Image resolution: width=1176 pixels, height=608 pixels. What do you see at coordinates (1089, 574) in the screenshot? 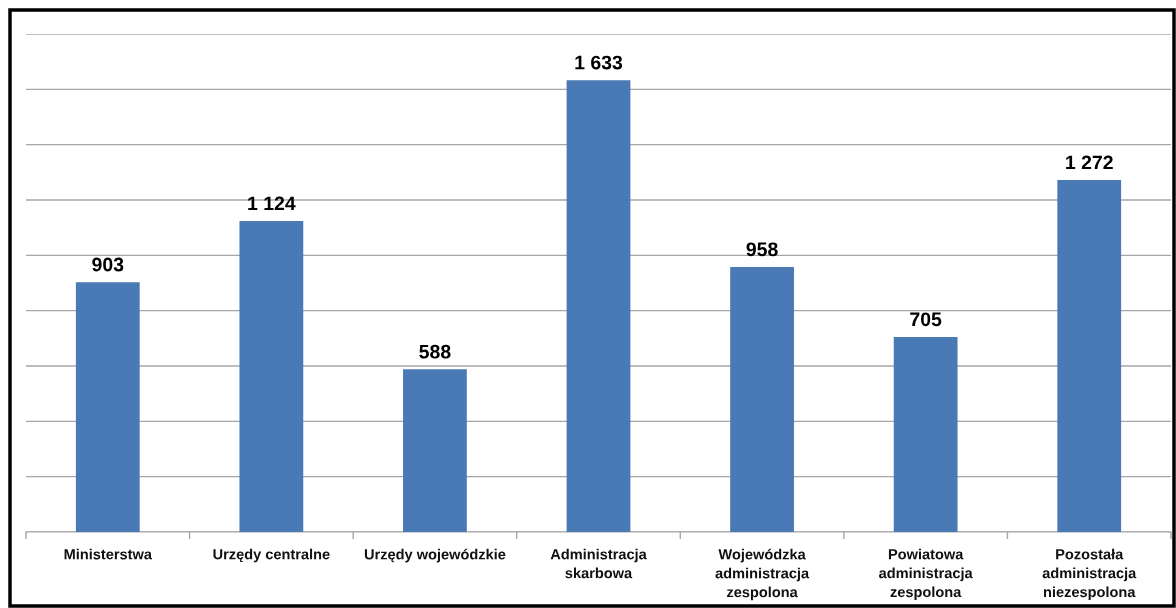
I see `x-tick-label: Pozostała administracja niezespolona` at bounding box center [1089, 574].